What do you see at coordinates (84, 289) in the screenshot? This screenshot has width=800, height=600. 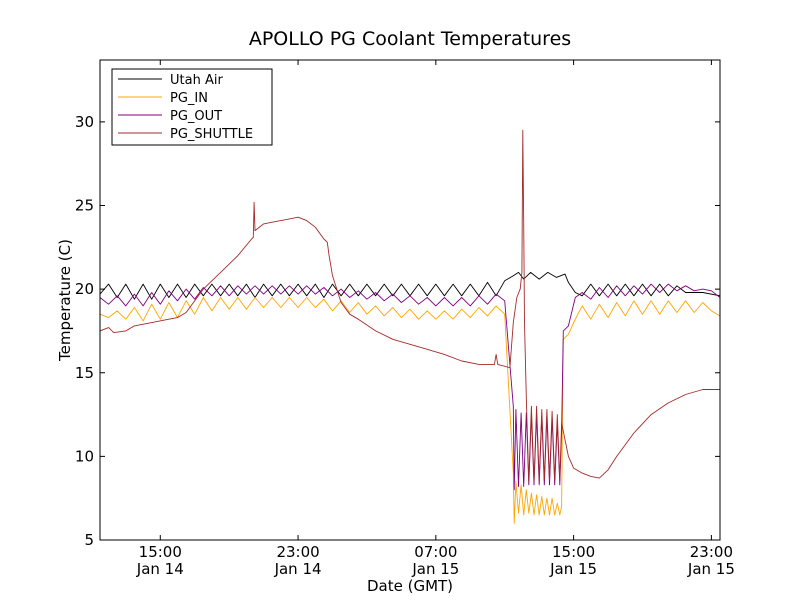 I see `y-tick-label: 20` at bounding box center [84, 289].